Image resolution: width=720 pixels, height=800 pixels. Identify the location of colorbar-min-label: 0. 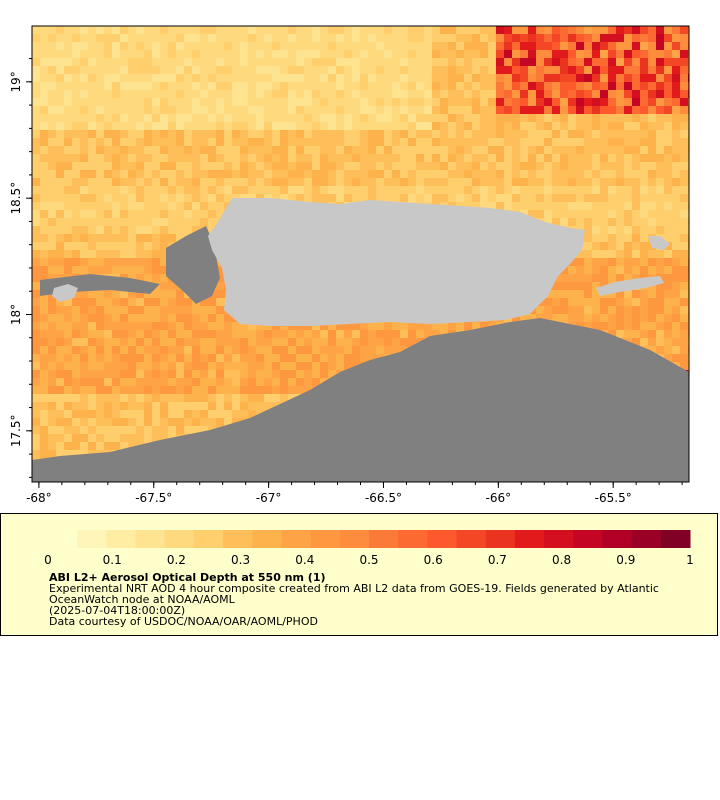
(48, 560).